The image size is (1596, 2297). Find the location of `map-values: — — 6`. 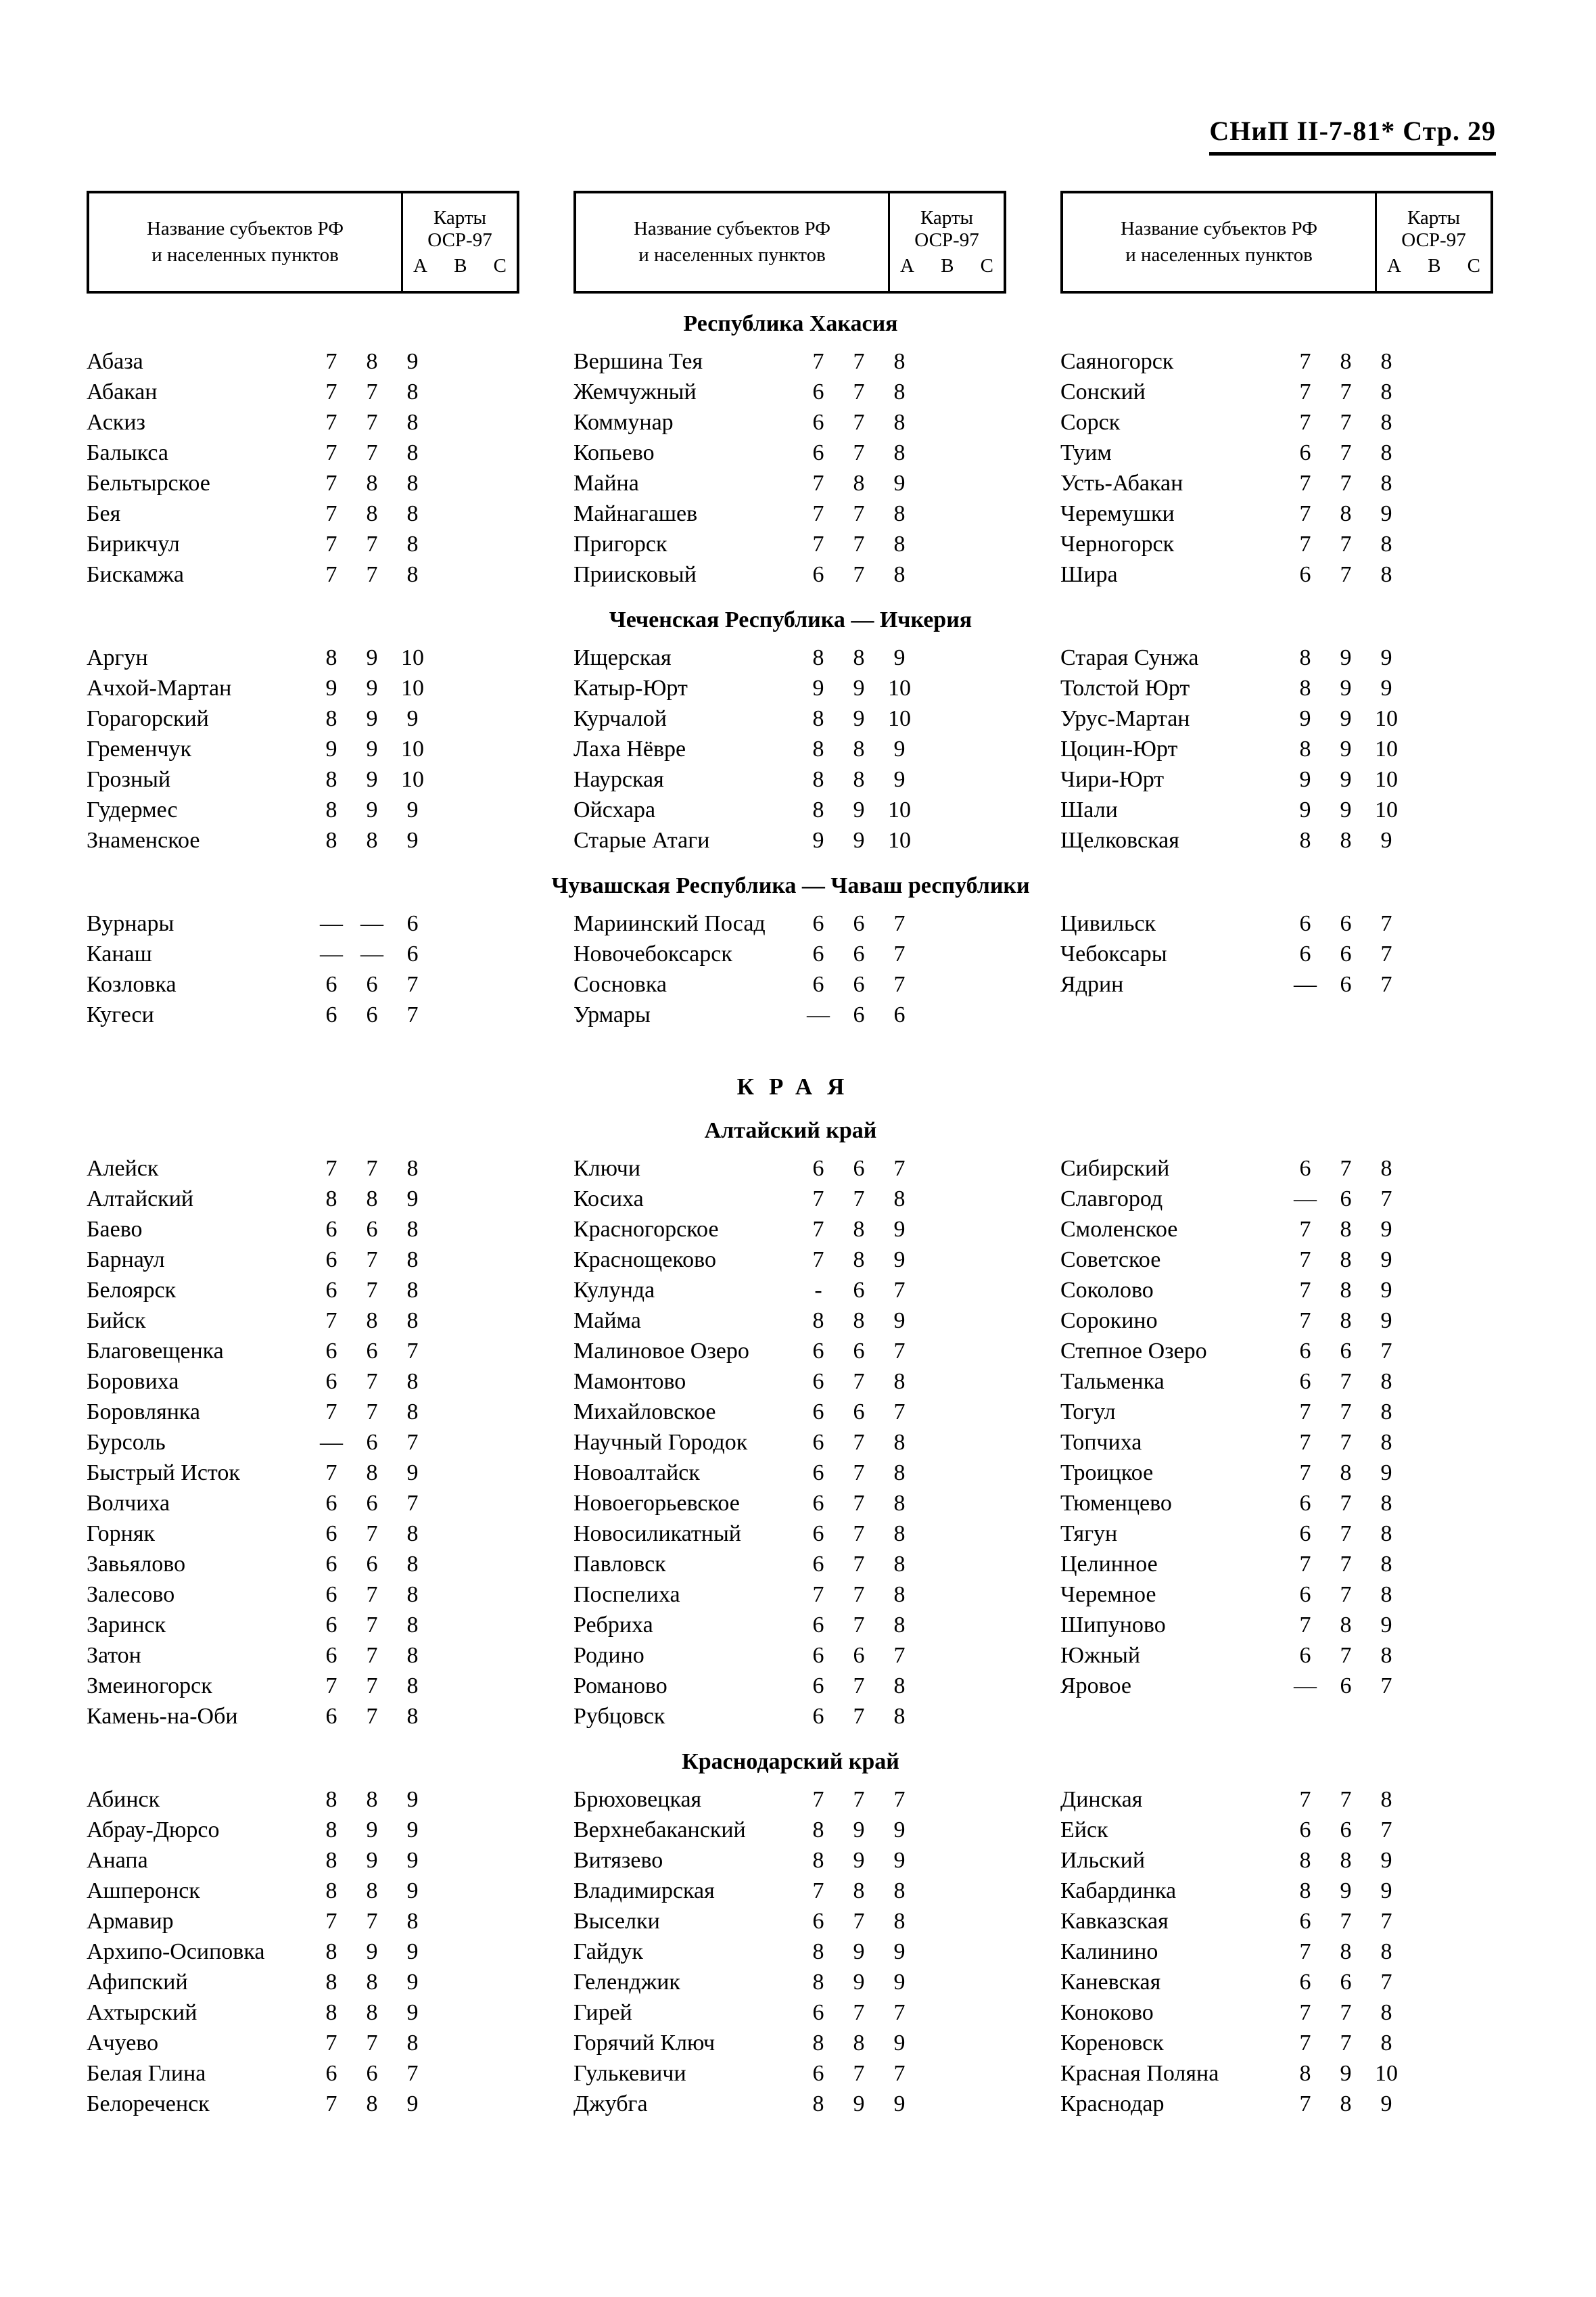

map-values: — — 6 is located at coordinates (372, 924).